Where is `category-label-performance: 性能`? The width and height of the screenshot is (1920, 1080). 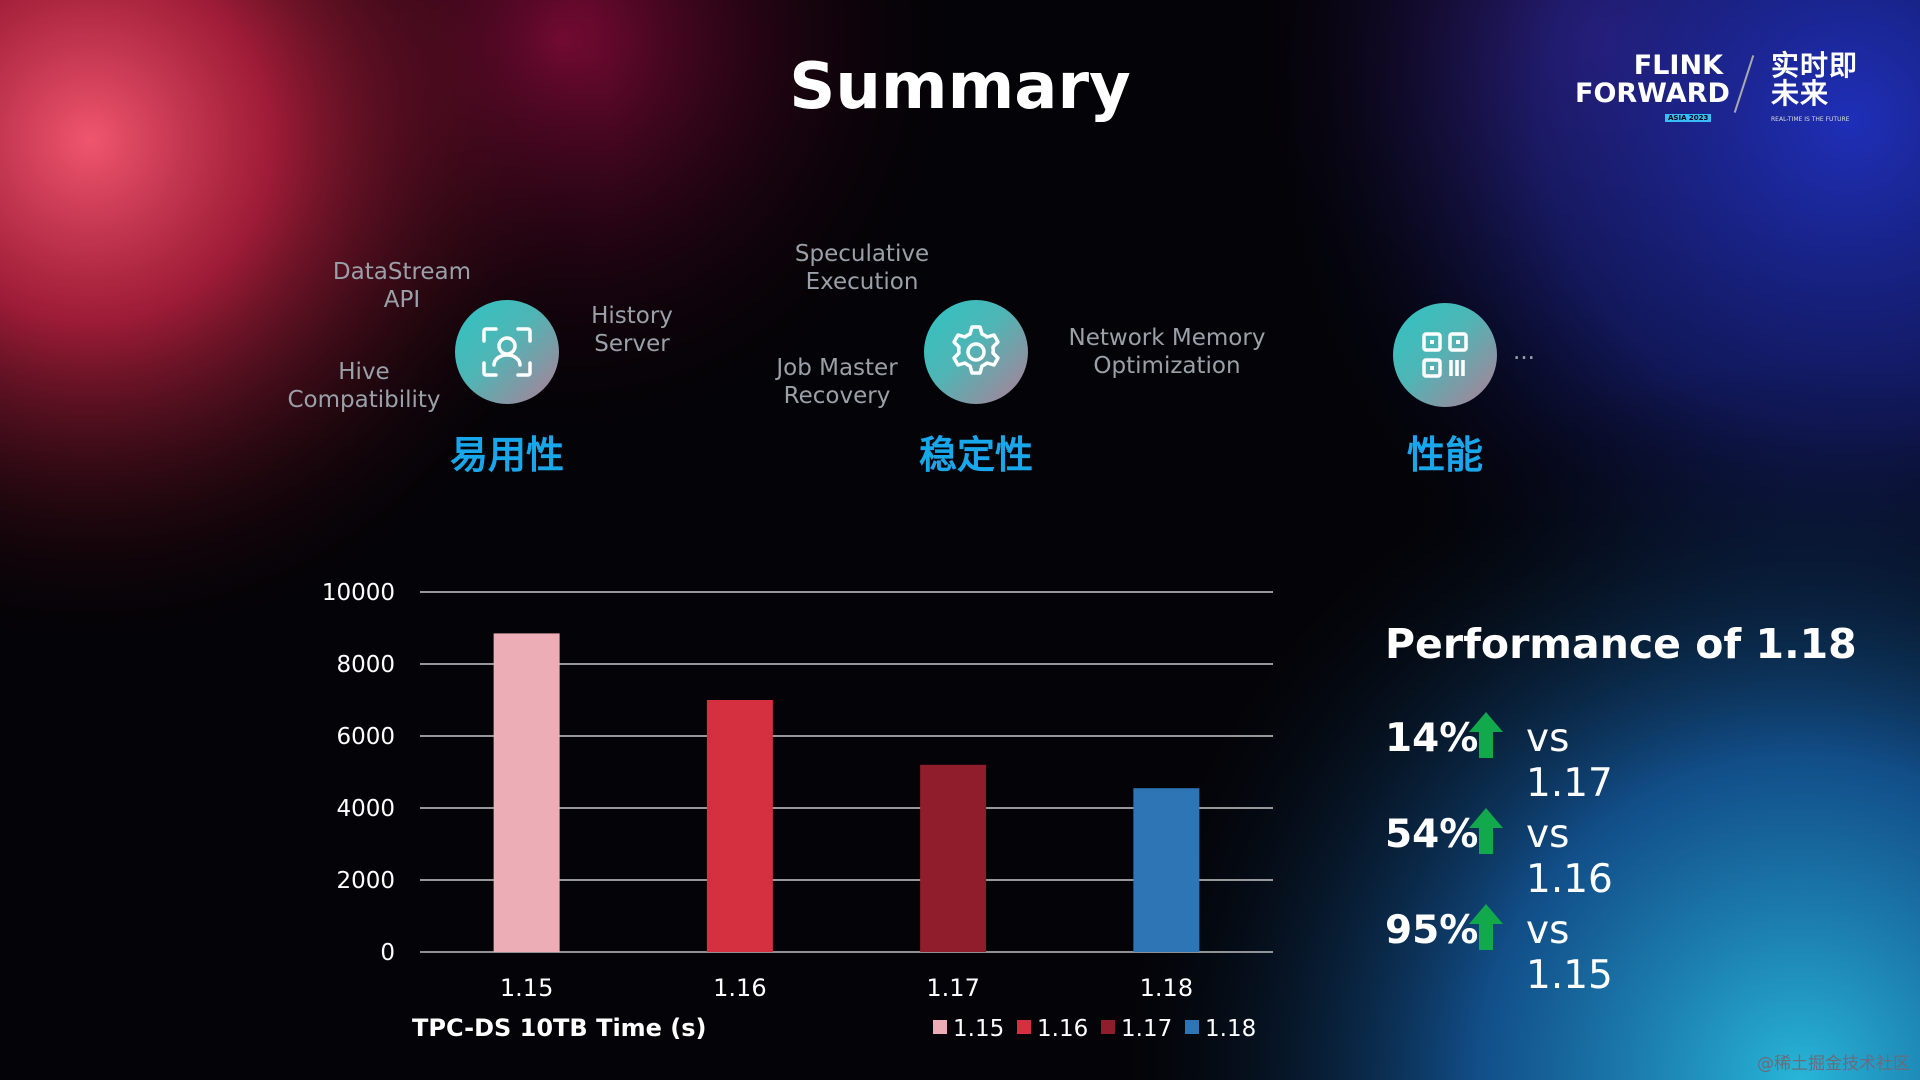
category-label-performance: 性能 is located at coordinates (1444, 455).